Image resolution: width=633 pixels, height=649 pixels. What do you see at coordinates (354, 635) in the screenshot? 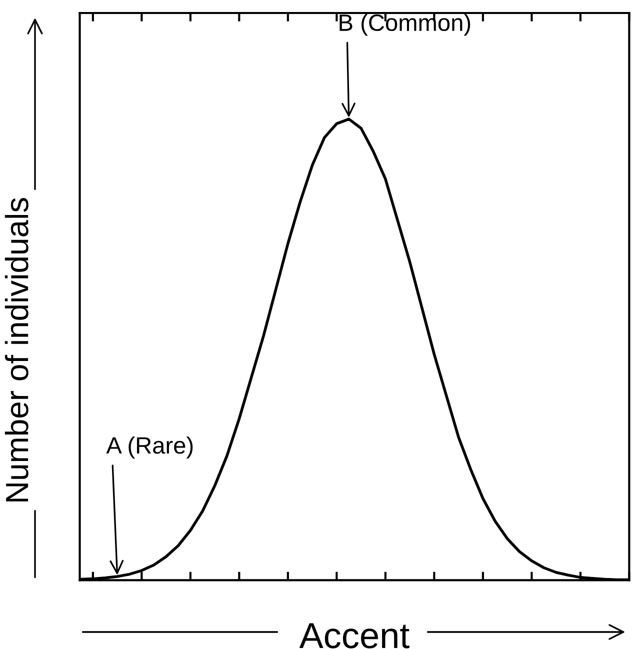
I see `x-axis-title: Accent` at bounding box center [354, 635].